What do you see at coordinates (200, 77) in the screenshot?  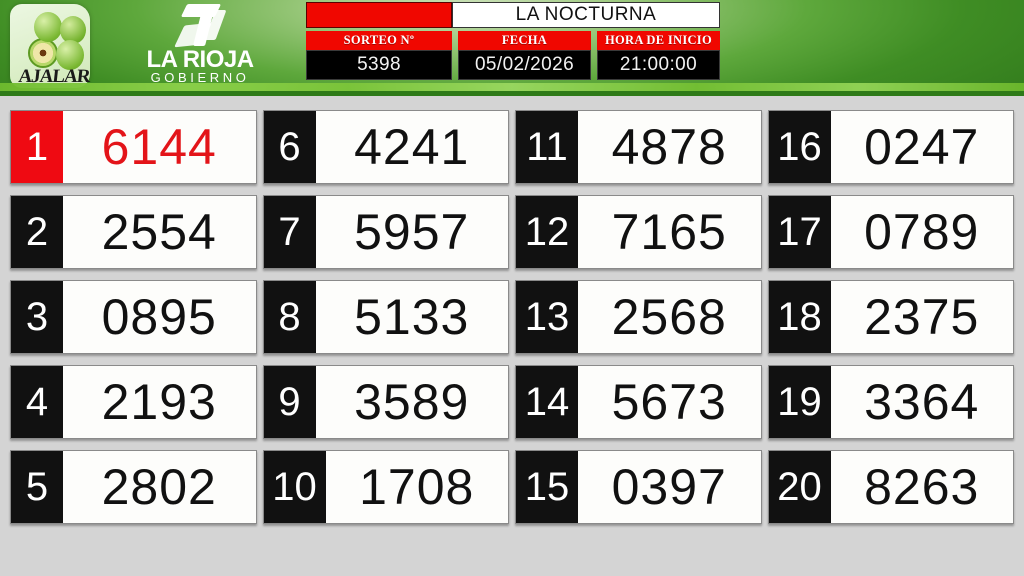 I see `la-rioja-subtitle: GOBIERNO` at bounding box center [200, 77].